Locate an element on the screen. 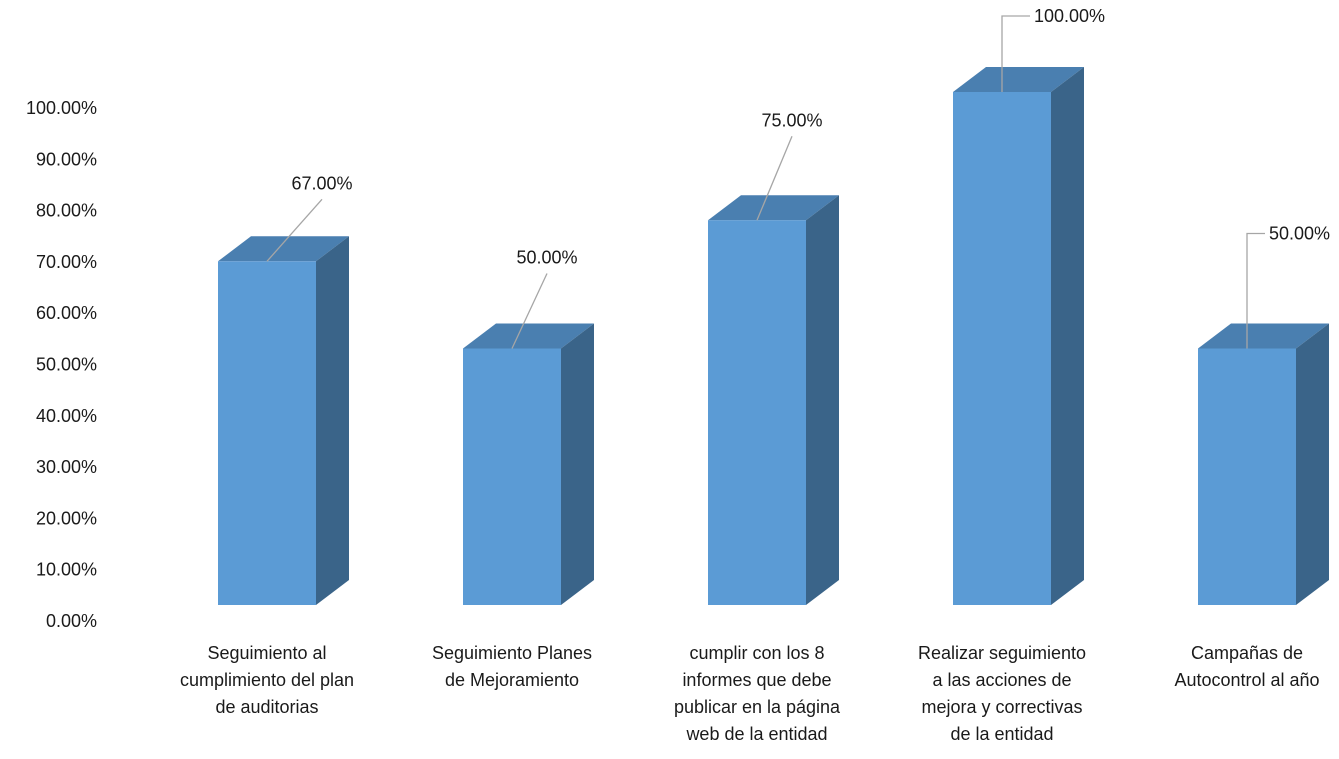  y-tick-label: 100.00% is located at coordinates (61, 108).